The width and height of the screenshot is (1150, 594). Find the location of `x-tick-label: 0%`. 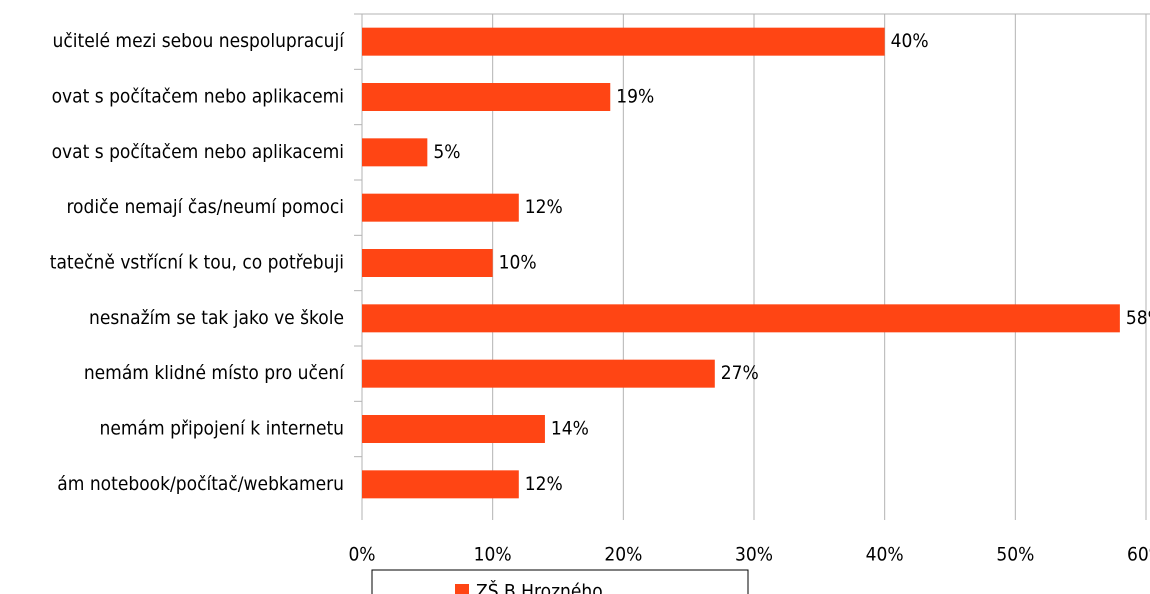

x-tick-label: 0% is located at coordinates (361, 555).